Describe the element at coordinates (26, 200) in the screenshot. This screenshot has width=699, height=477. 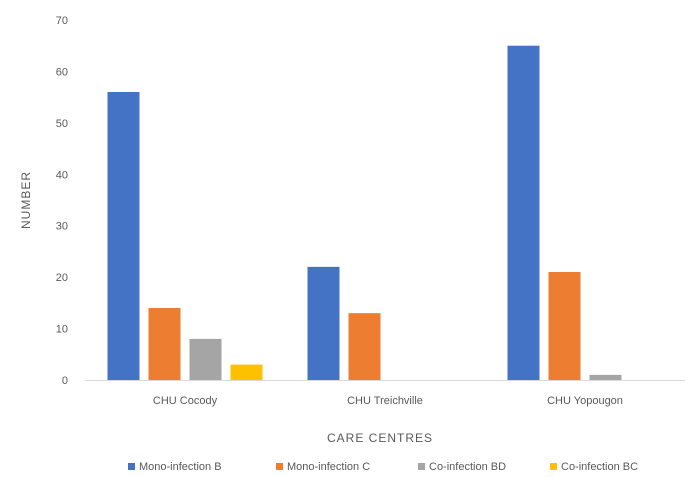
I see `y-axis-title: NUMBER` at that location.